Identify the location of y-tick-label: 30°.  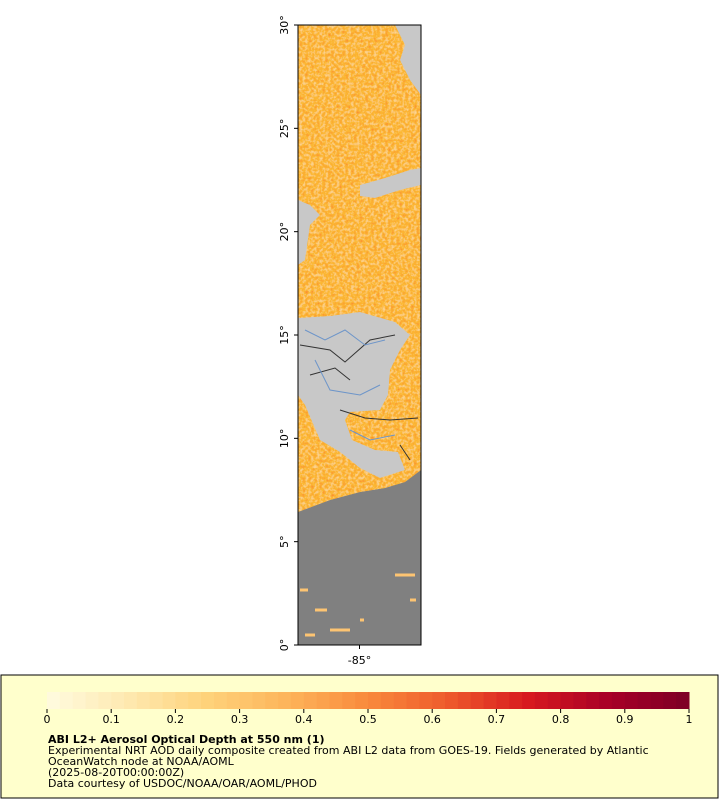
(284, 25).